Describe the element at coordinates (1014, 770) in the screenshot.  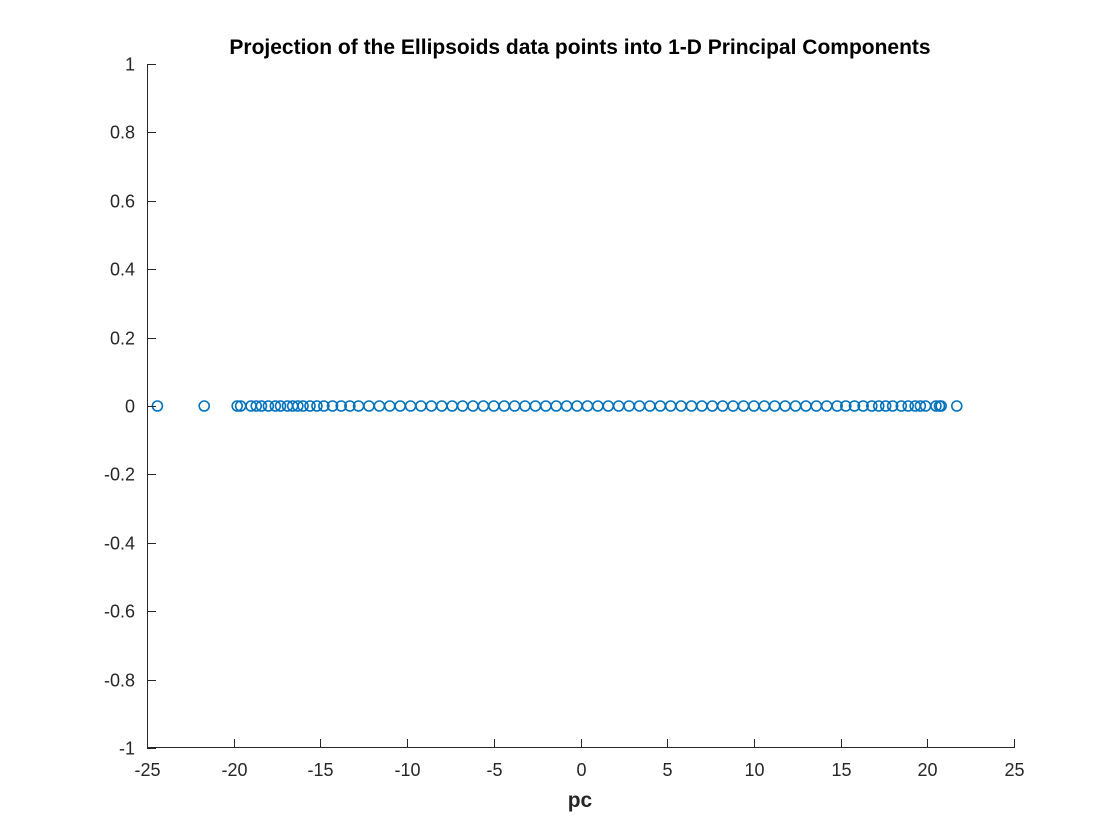
I see `x-tick-label: 25` at that location.